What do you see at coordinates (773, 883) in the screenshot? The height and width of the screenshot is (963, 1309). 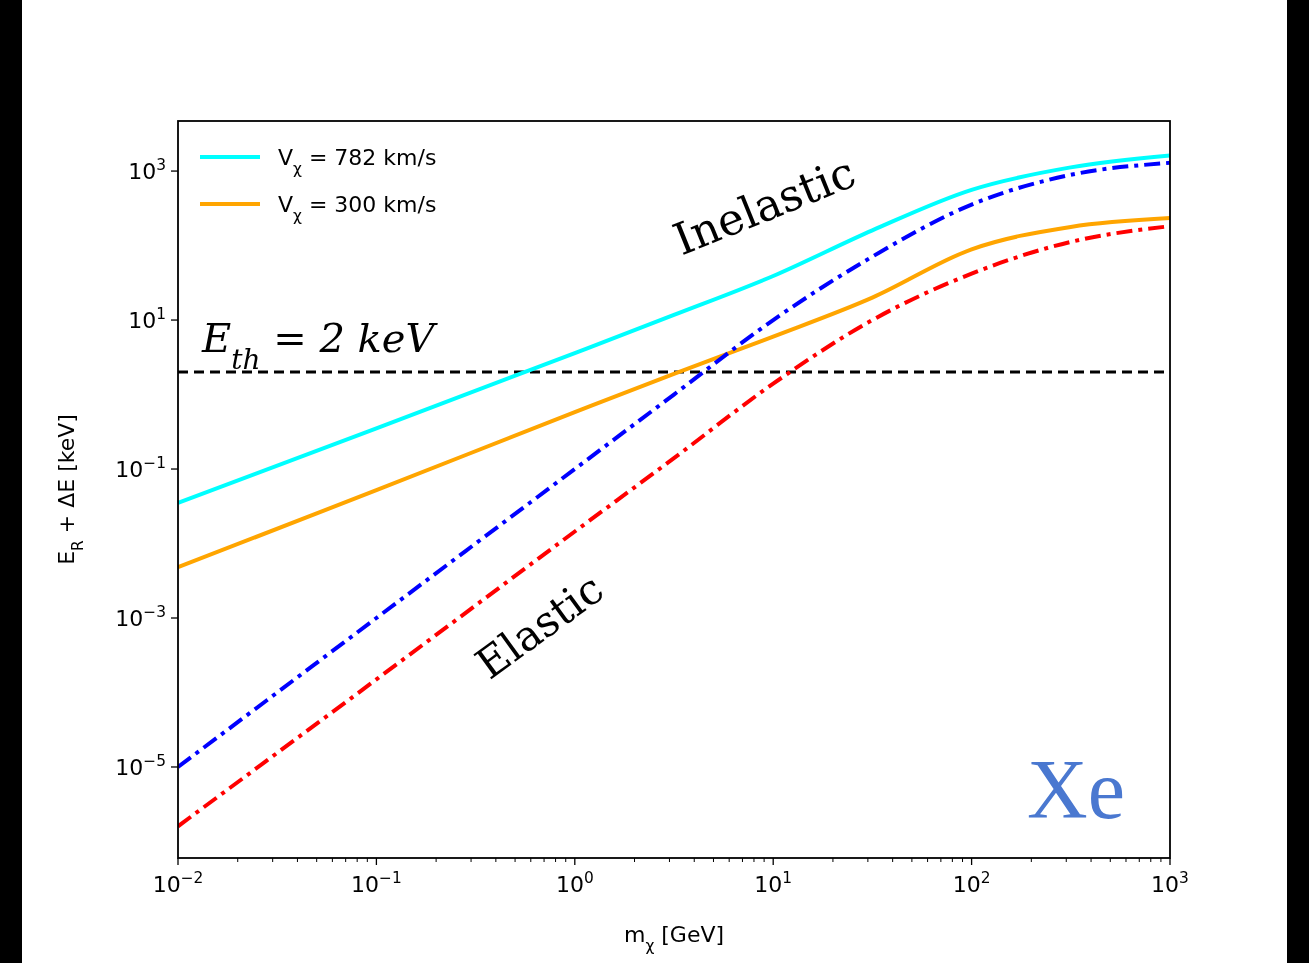 I see `x-tick-label: 10$^{1}$` at bounding box center [773, 883].